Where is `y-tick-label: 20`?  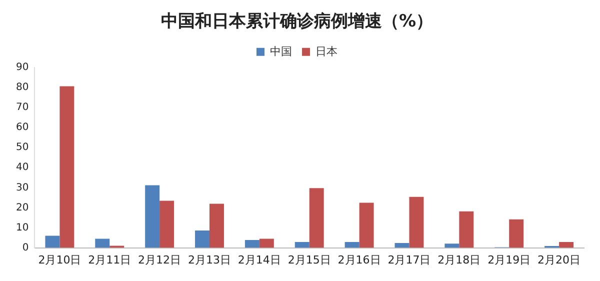
y-tick-label: 20 is located at coordinates (22, 208).